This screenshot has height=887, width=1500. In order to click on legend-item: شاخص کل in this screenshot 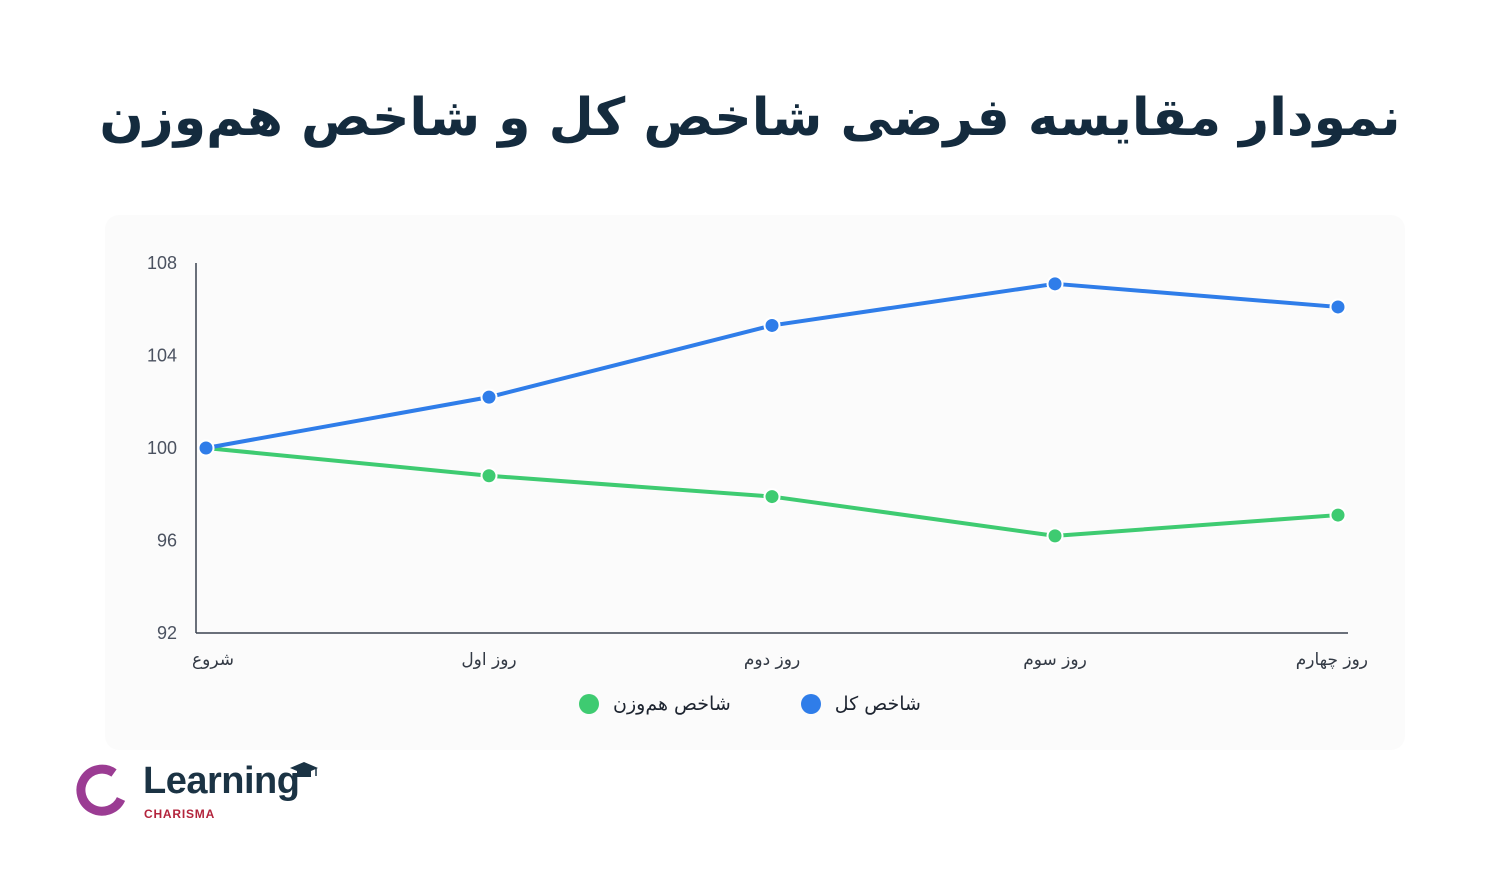, I will do `click(860, 704)`.